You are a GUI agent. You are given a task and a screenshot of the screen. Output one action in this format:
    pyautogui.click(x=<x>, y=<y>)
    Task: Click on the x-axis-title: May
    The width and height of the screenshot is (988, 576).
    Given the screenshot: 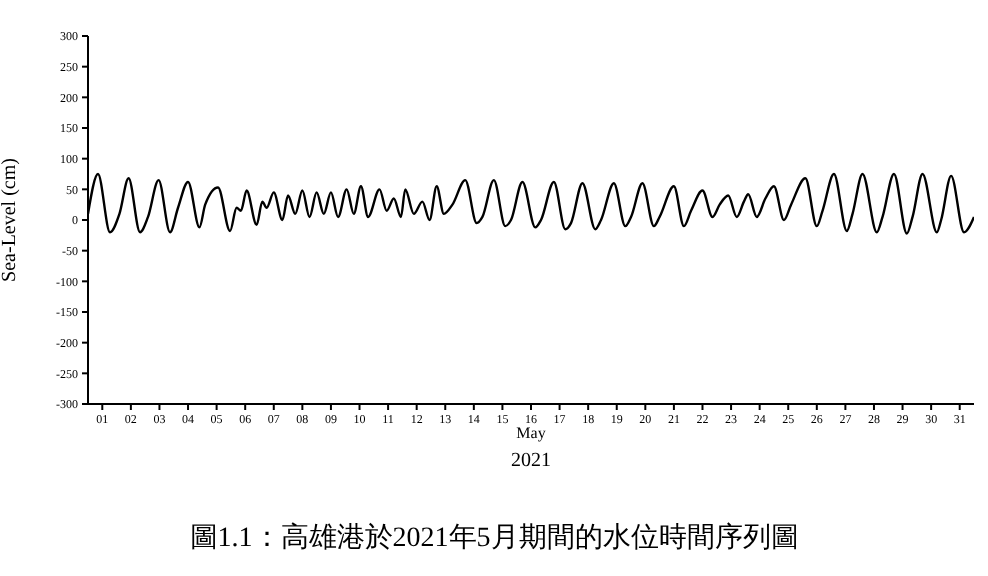 What is the action you would take?
    pyautogui.click(x=531, y=433)
    